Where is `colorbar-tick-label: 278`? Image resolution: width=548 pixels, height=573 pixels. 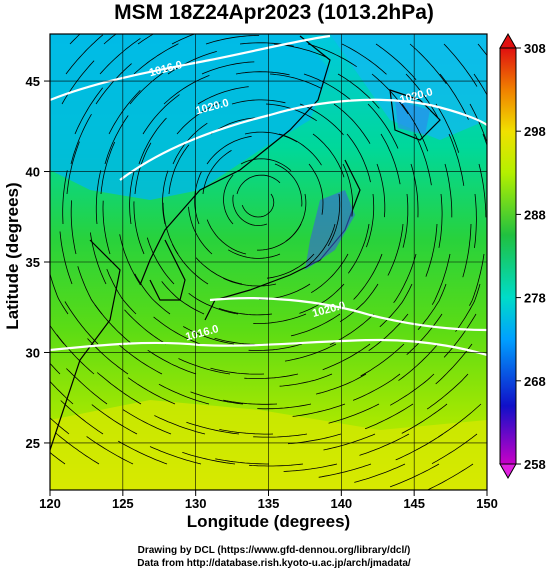
colorbar-tick-label: 278 is located at coordinates (535, 298).